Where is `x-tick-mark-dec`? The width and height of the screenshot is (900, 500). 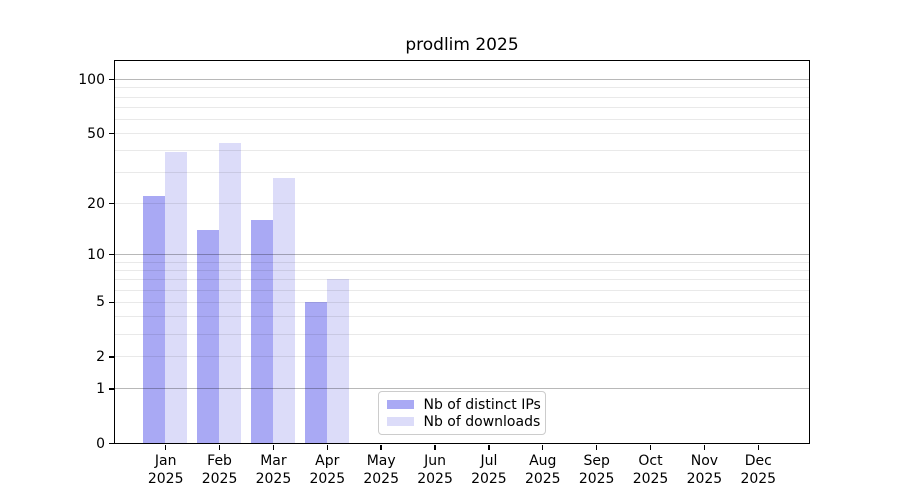 x-tick-mark-dec is located at coordinates (758, 447).